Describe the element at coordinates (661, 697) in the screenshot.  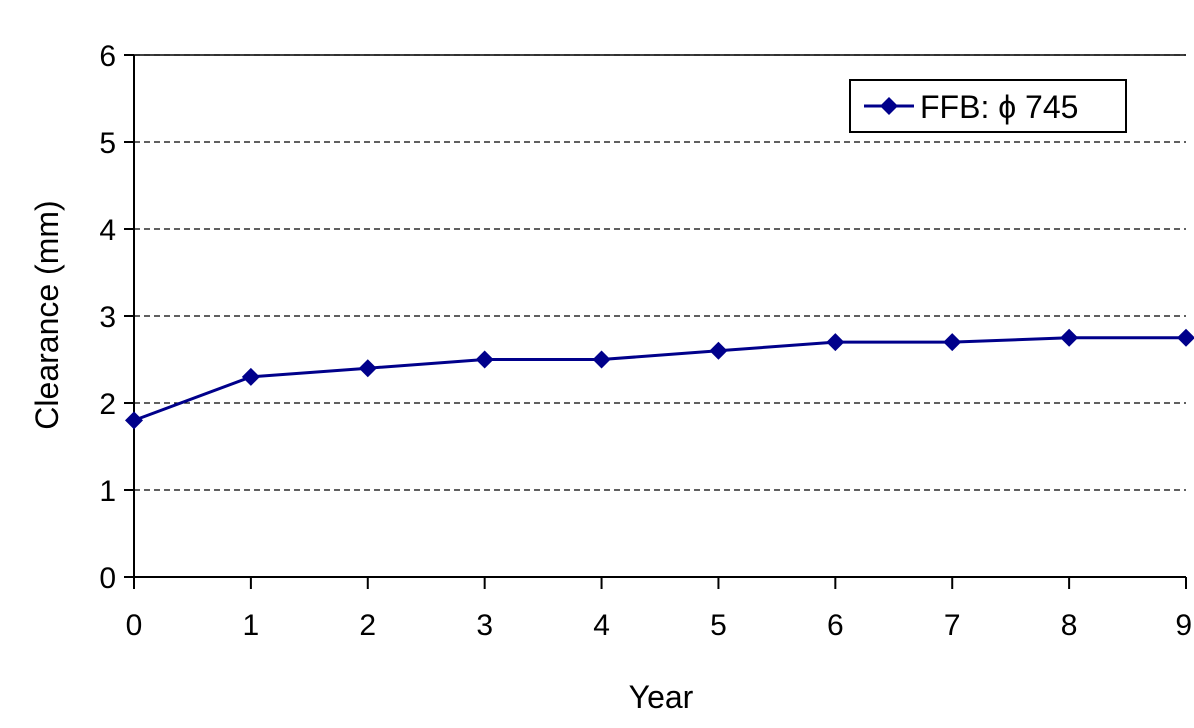
I see `x-axis-title: Year` at that location.